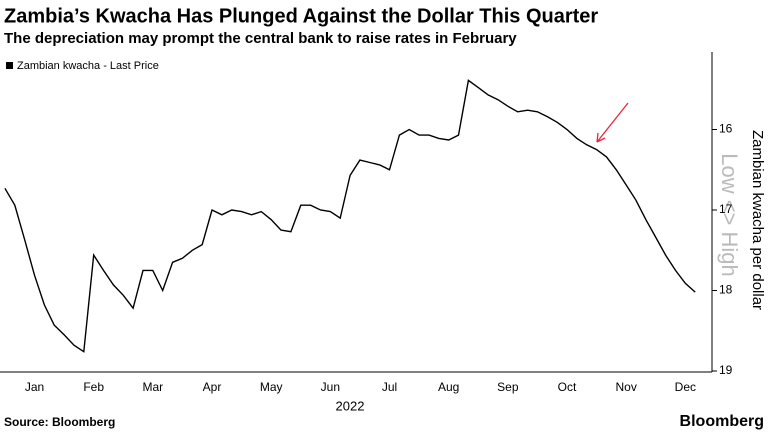 This screenshot has height=437, width=768. I want to click on x-tick-label: Aug, so click(448, 387).